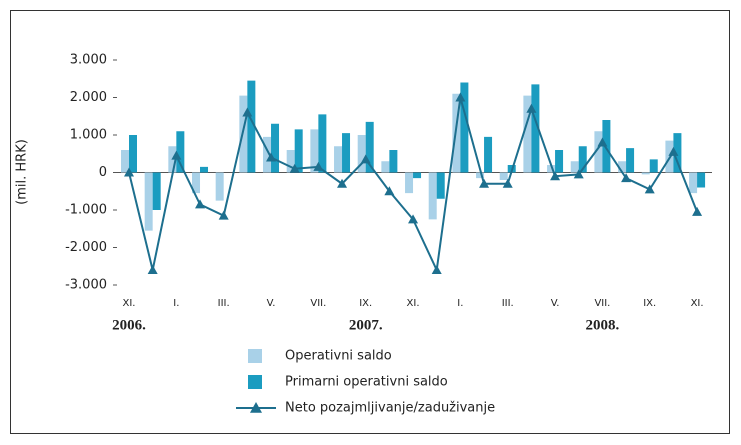 Image resolution: width=741 pixels, height=445 pixels. Describe the element at coordinates (129, 325) in the screenshot. I see `year-label: 2006.` at that location.